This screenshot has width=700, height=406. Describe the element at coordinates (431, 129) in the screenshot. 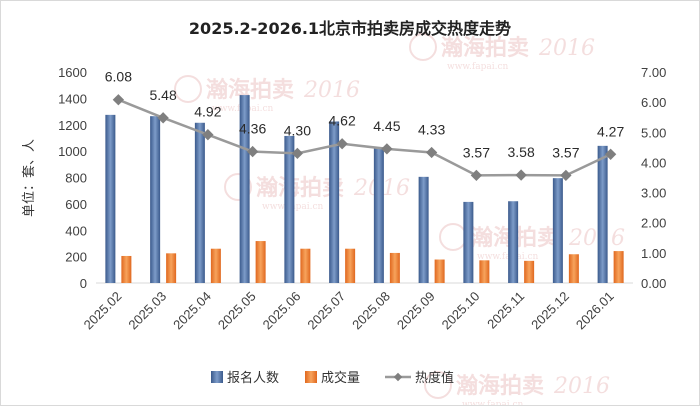

I see `heat-data-label: 4.33` at that location.